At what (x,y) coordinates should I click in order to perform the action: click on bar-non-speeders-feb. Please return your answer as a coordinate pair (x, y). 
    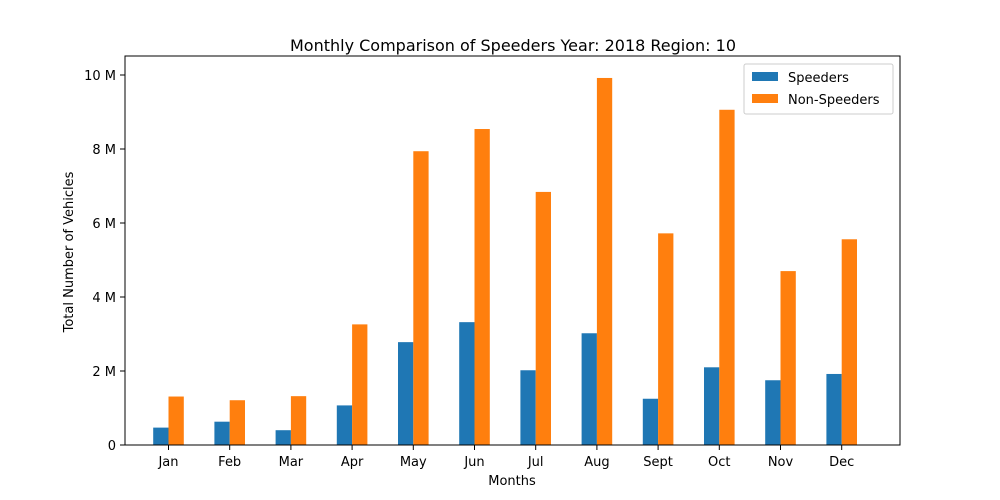
    Looking at the image, I should click on (237, 422).